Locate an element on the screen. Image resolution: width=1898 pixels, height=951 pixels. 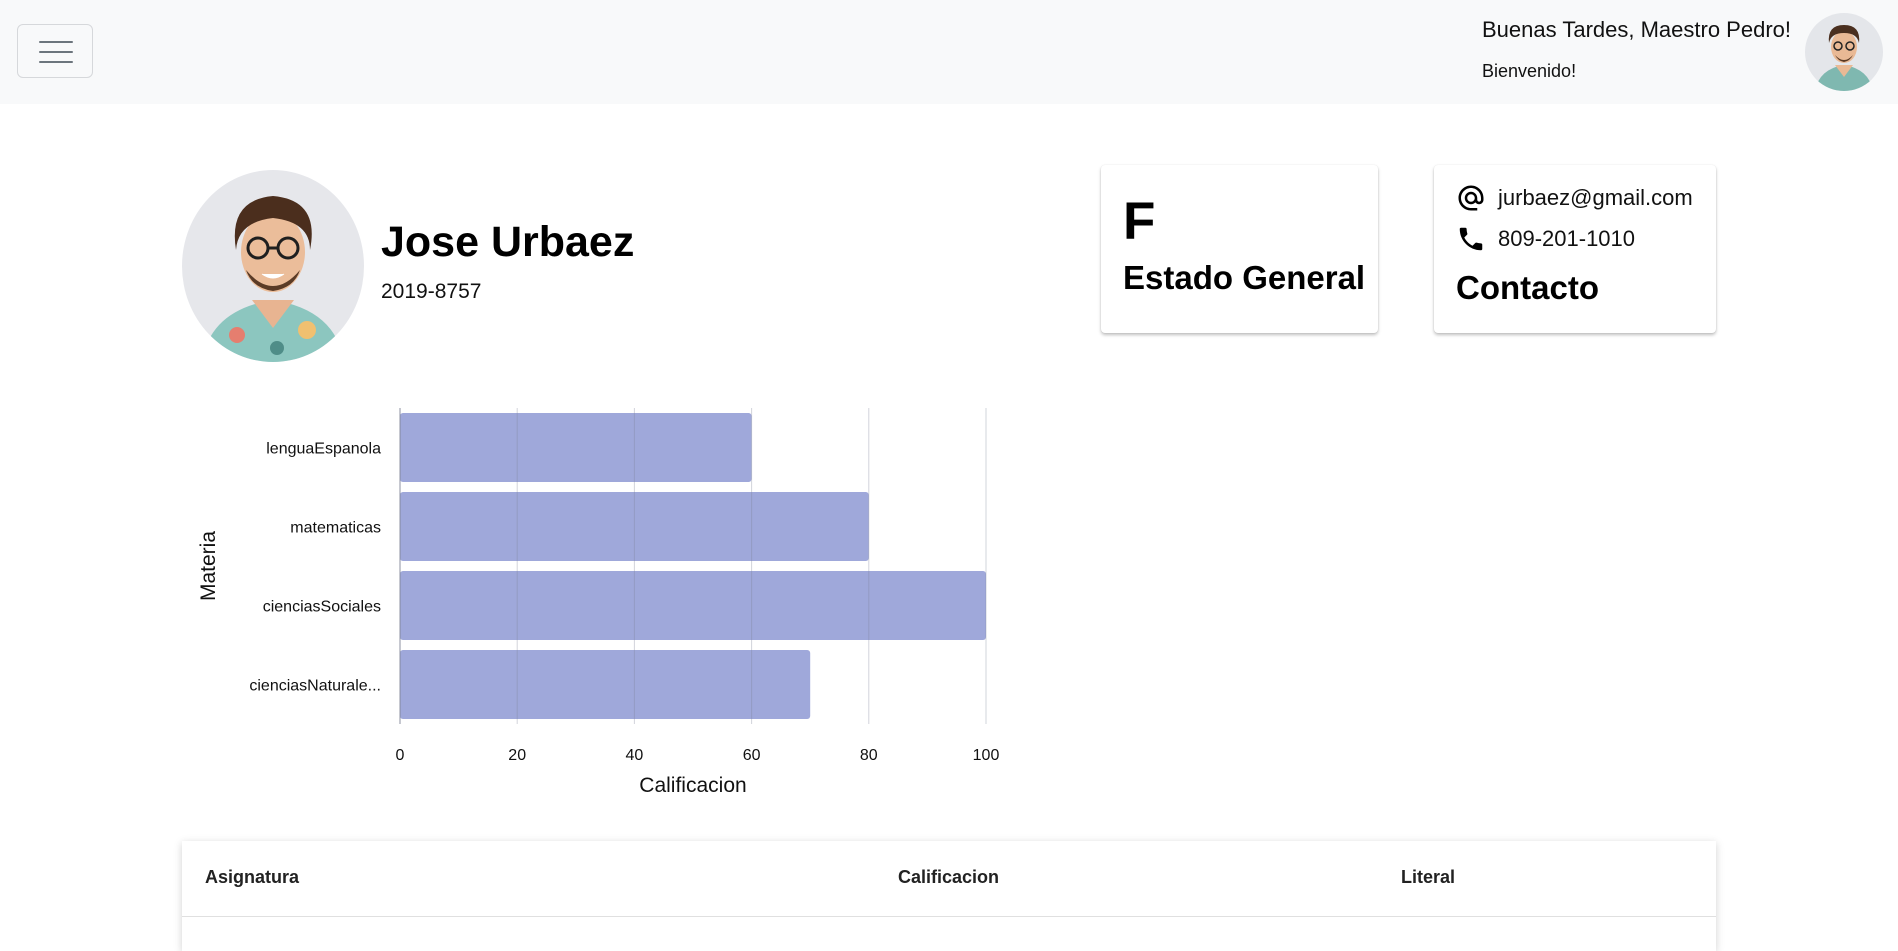
status-card-title: Estado General is located at coordinates (1244, 277).